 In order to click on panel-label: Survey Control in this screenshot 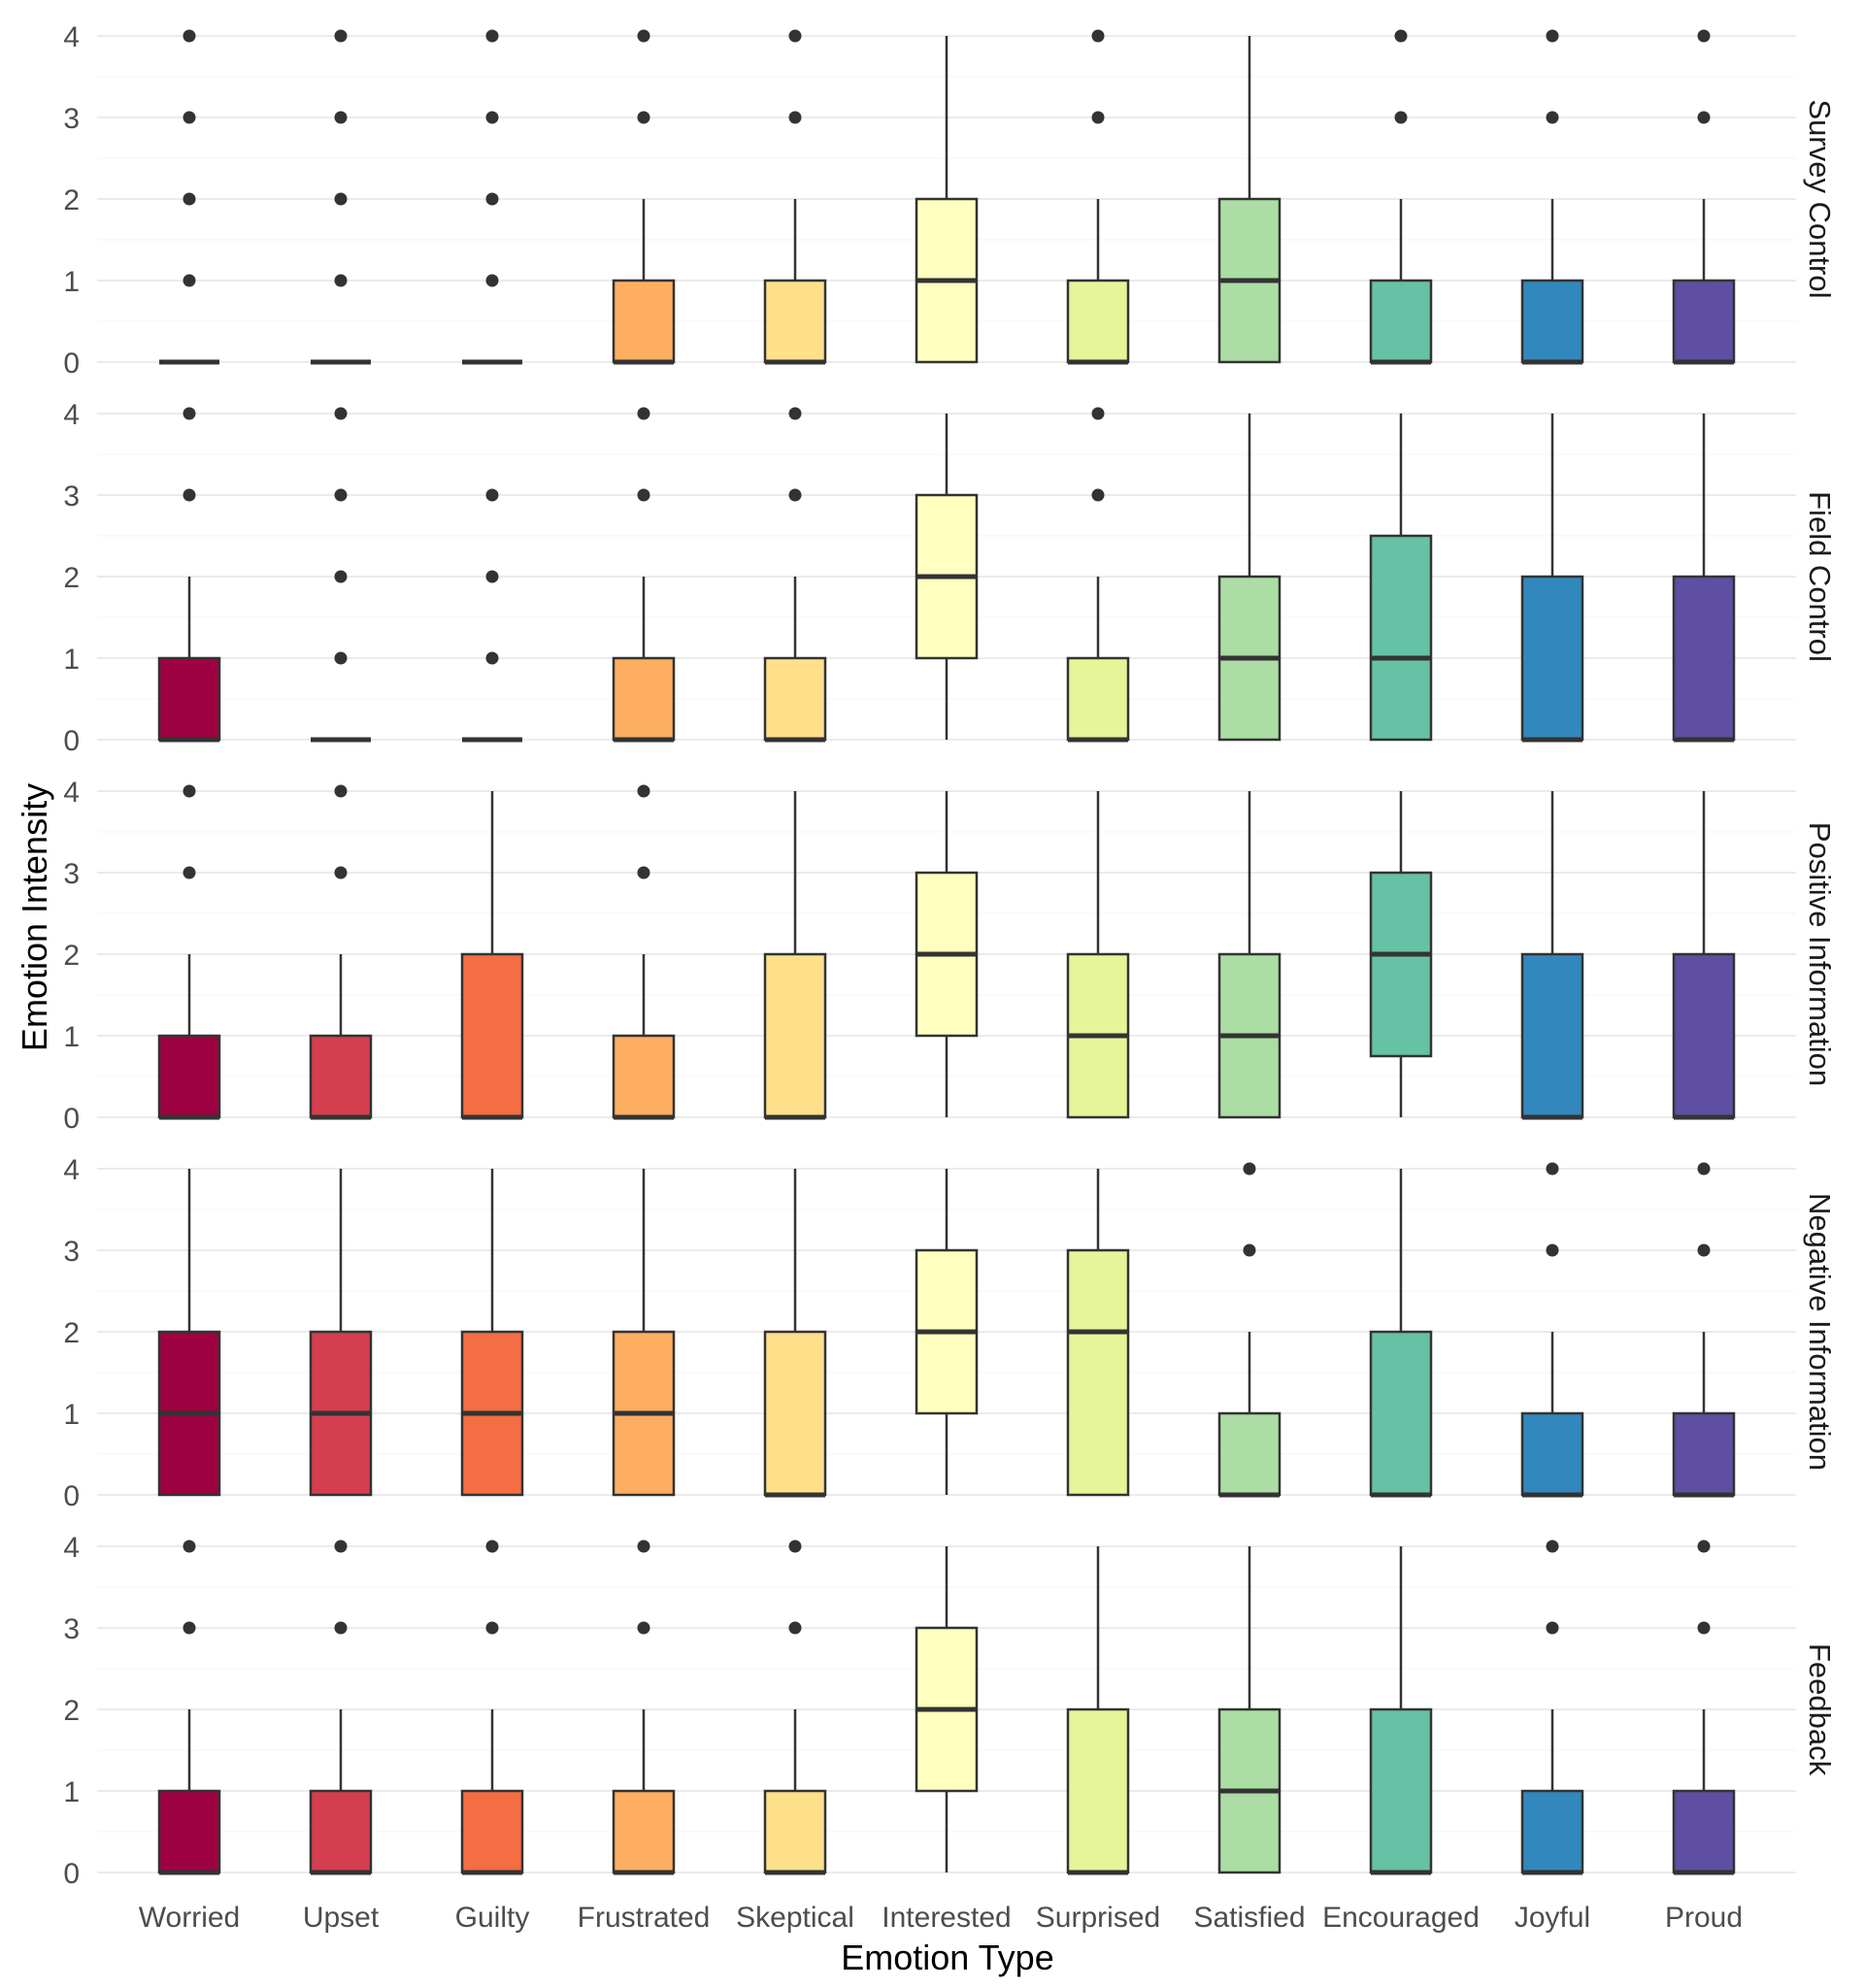, I will do `click(1820, 198)`.